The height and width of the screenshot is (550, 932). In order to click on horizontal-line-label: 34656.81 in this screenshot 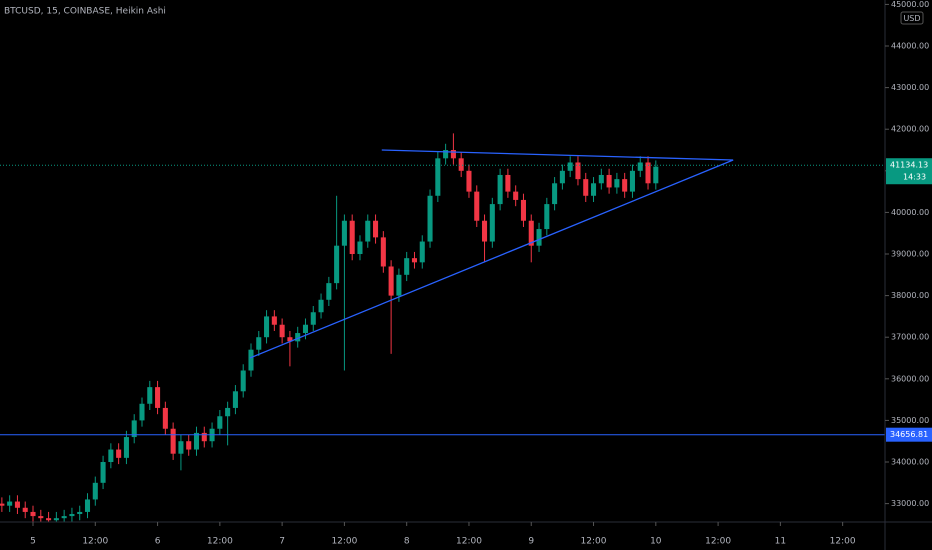, I will do `click(909, 434)`.